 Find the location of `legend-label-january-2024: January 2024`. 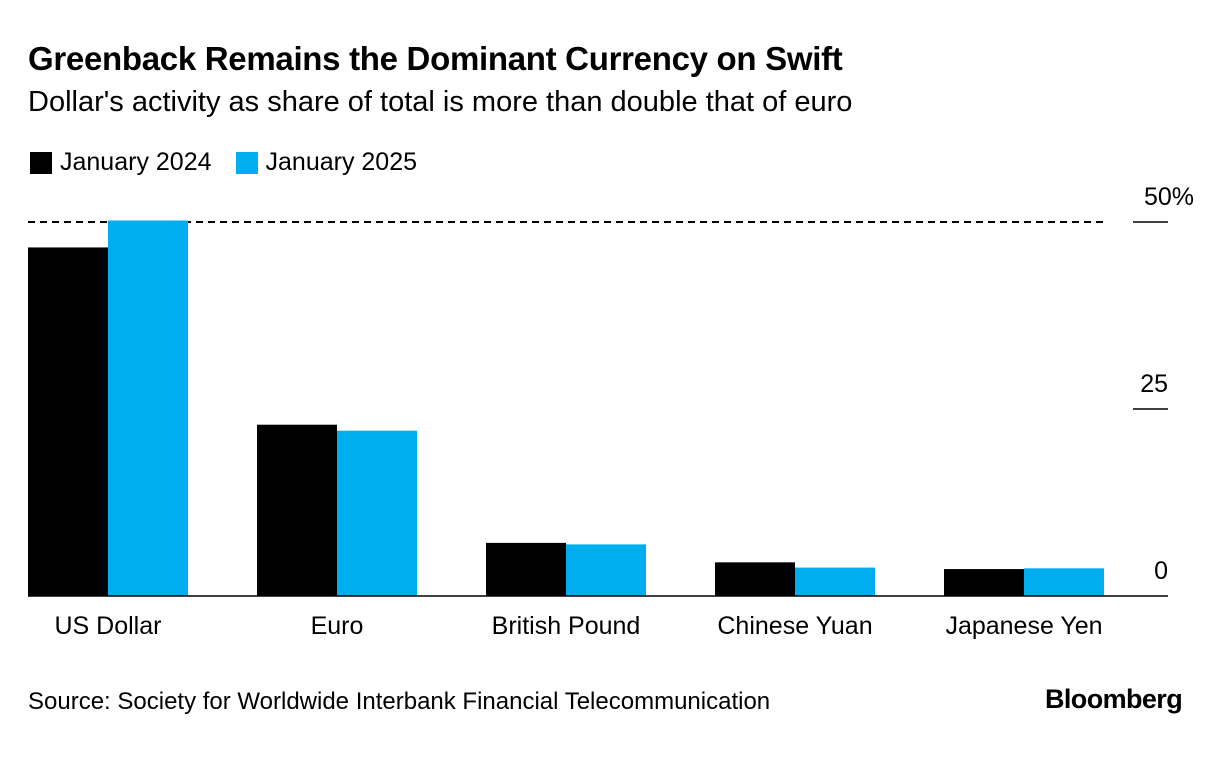

legend-label-january-2024: January 2024 is located at coordinates (136, 162).